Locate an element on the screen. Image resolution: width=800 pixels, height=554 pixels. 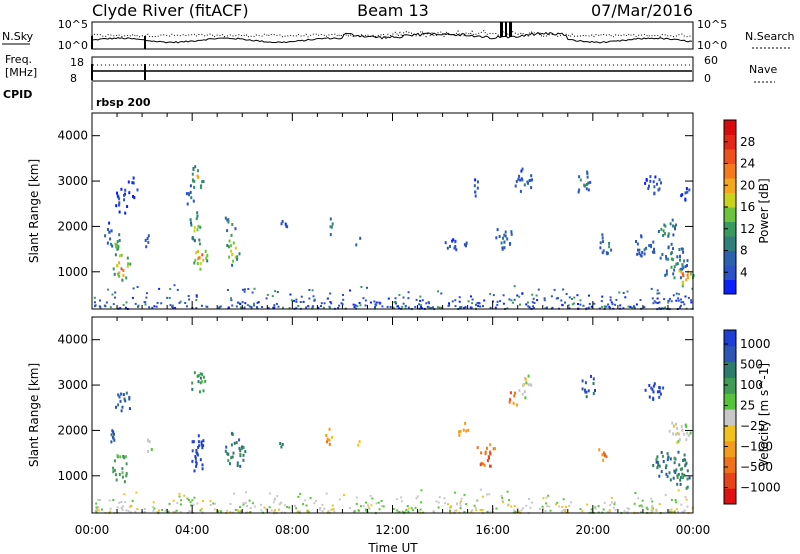
date-title: 07/Mar/2016 is located at coordinates (642, 10).